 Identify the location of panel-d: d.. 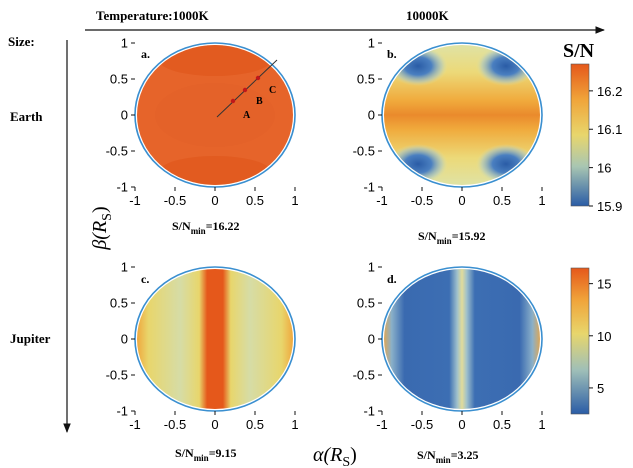
(462, 339).